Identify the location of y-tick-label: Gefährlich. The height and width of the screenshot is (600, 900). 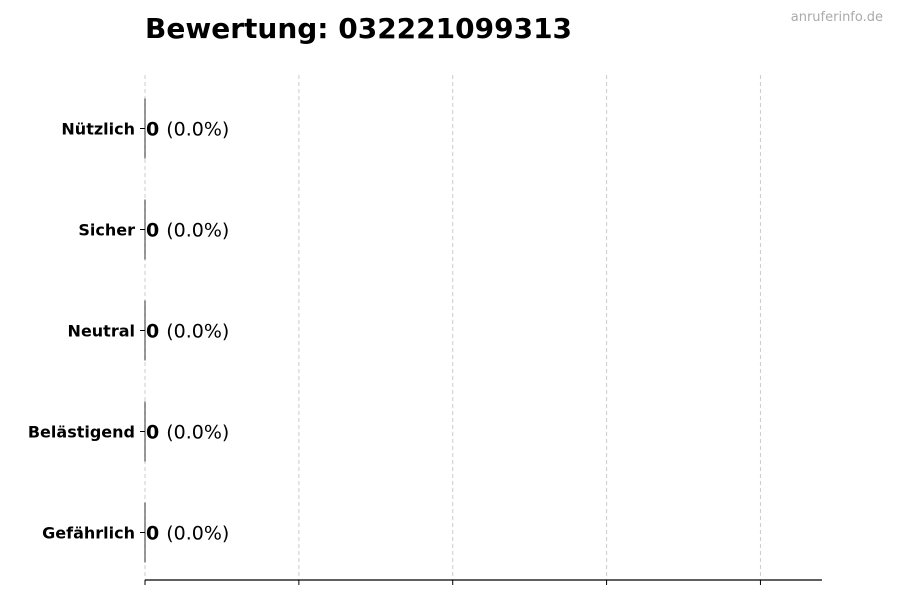
(88, 533).